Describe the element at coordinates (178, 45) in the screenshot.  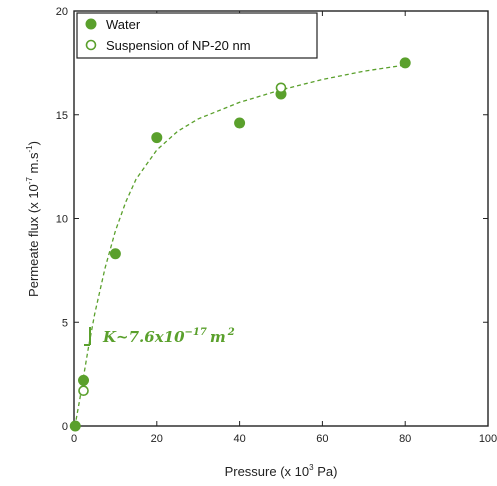
I see `legend-label-suspension: Suspension of NP-20 nm` at that location.